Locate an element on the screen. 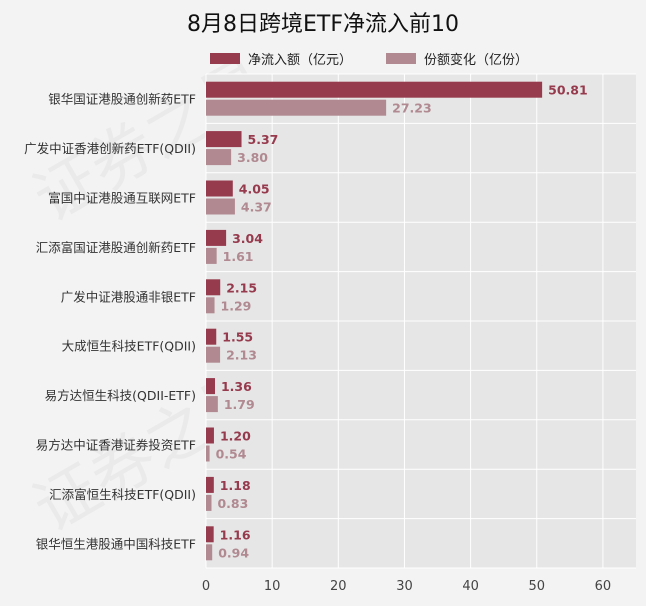  legend-swatch-share-change is located at coordinates (401, 58).